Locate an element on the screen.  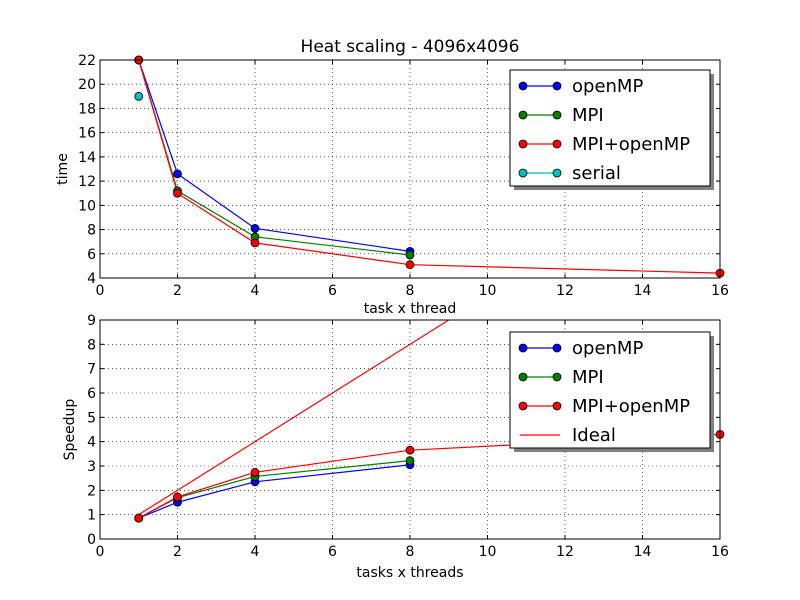
series-line-ideal is located at coordinates (294, 418).